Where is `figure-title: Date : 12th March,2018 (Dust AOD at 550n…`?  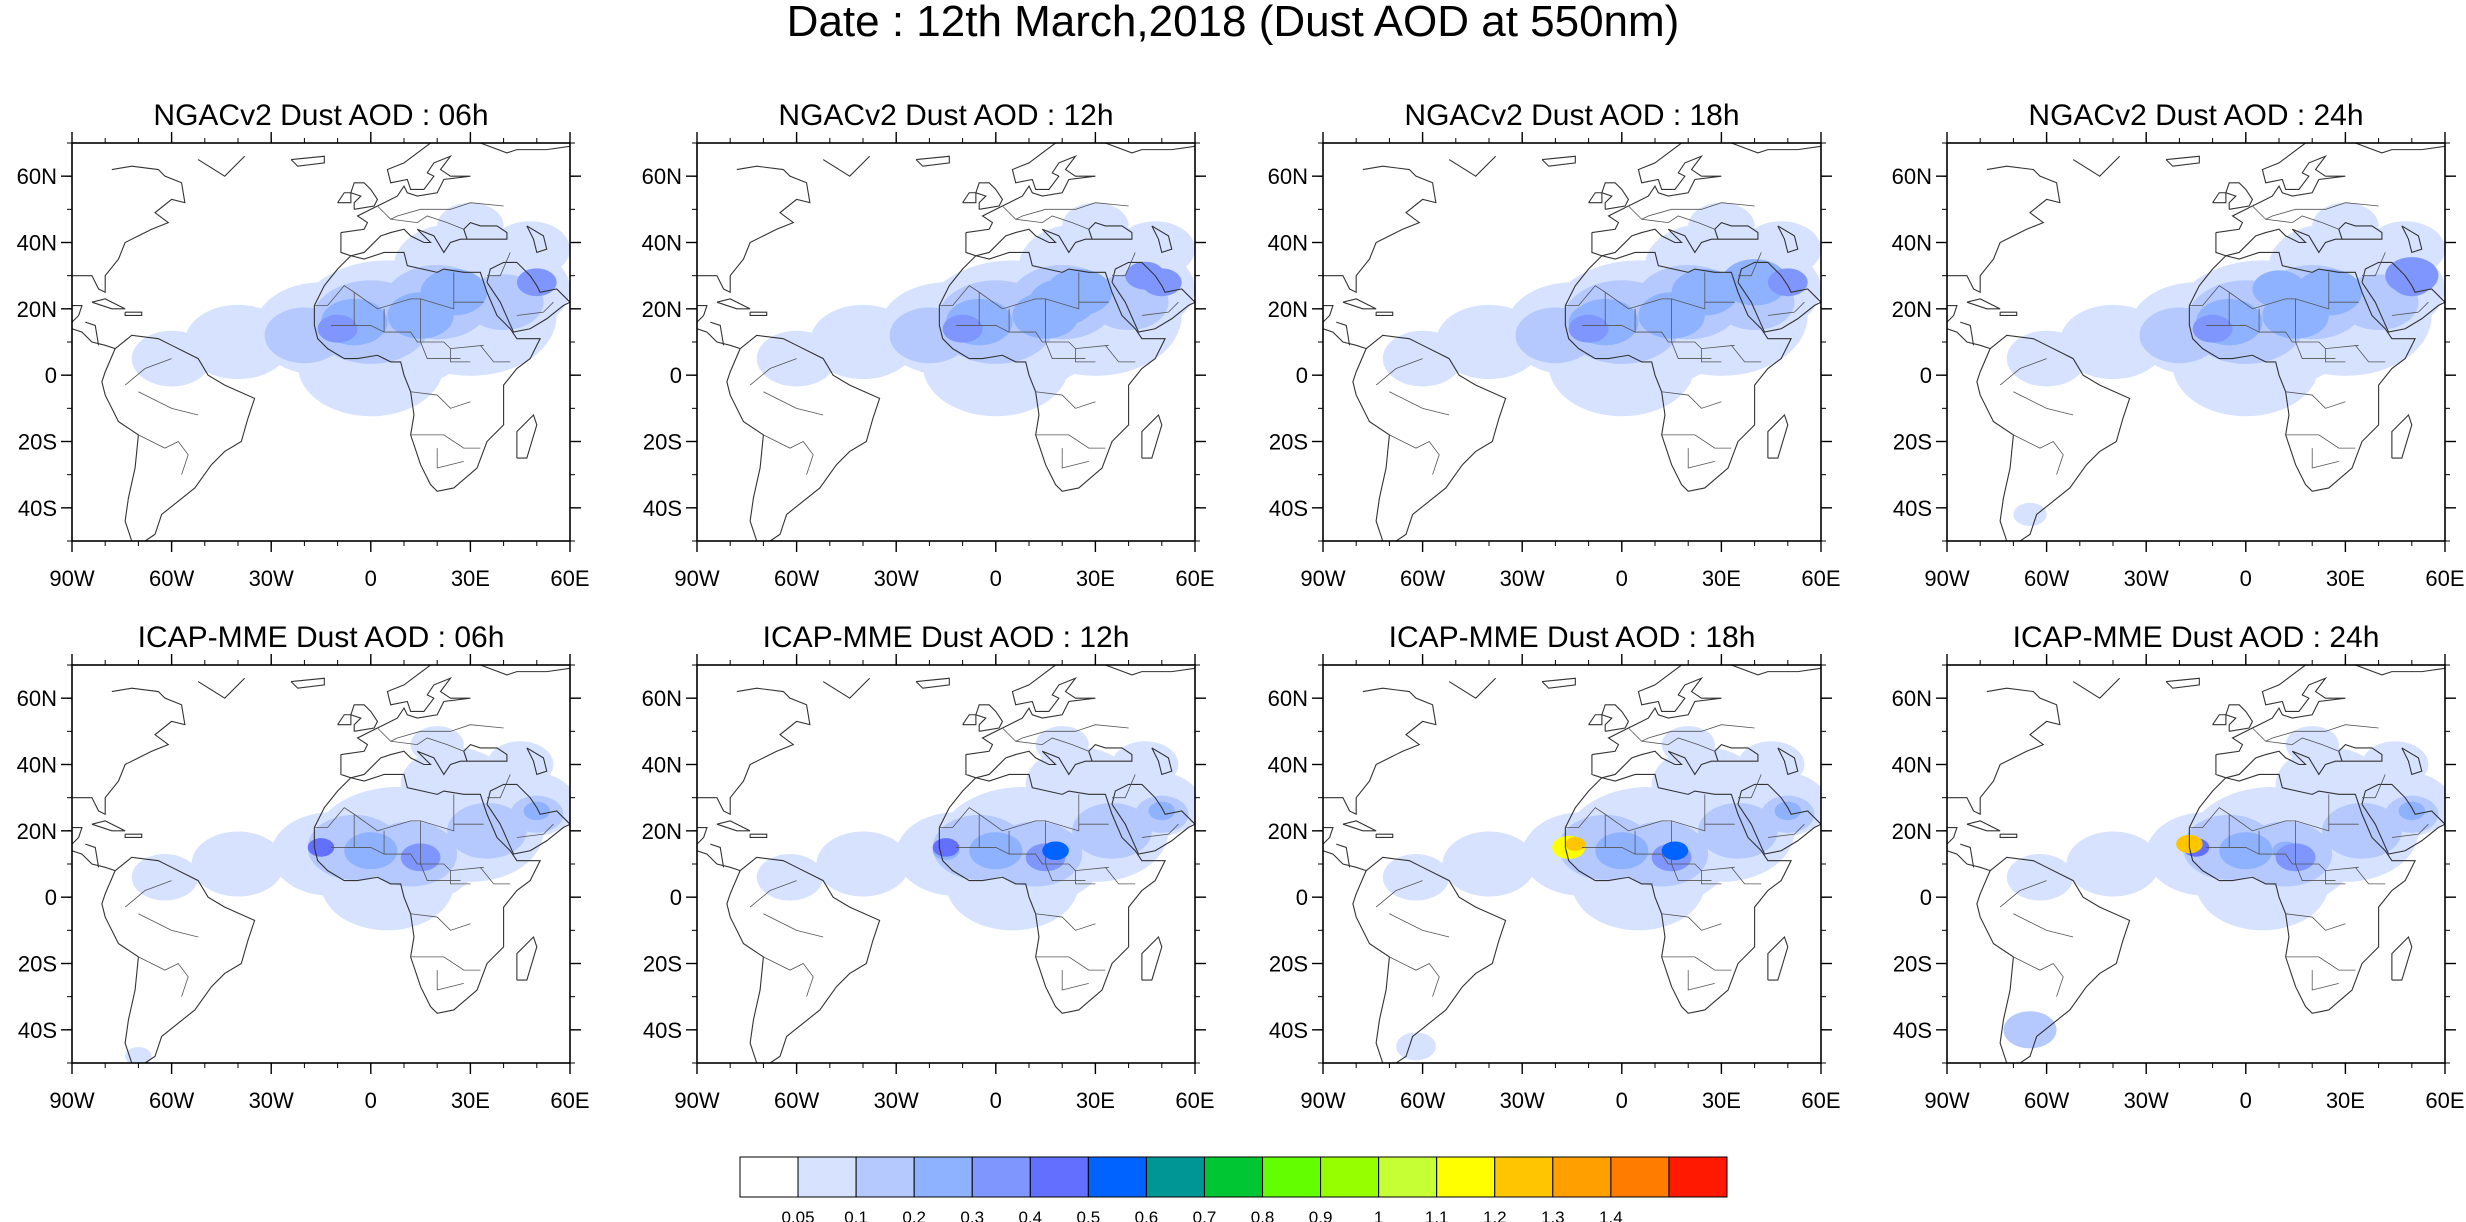
figure-title: Date : 12th March,2018 (Dust AOD at 550n… is located at coordinates (1233, 23).